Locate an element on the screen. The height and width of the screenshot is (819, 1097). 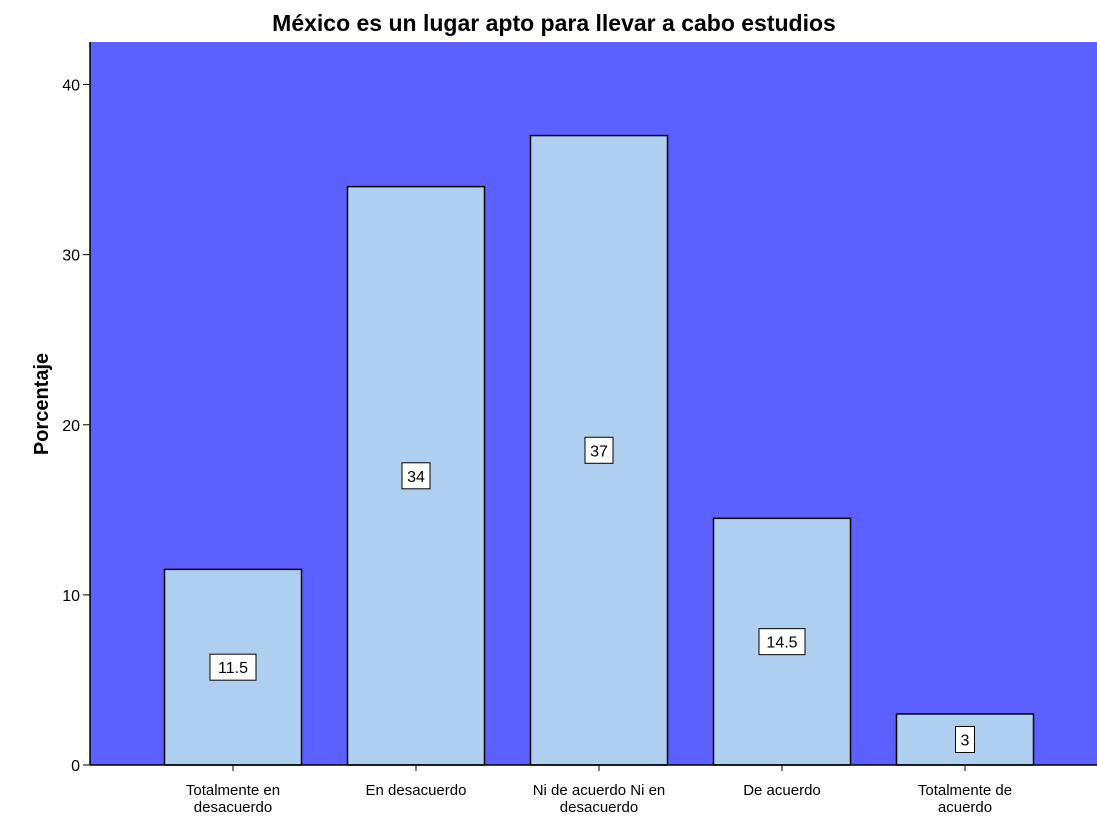
y-axis-label: Porcentaje is located at coordinates (42, 404).